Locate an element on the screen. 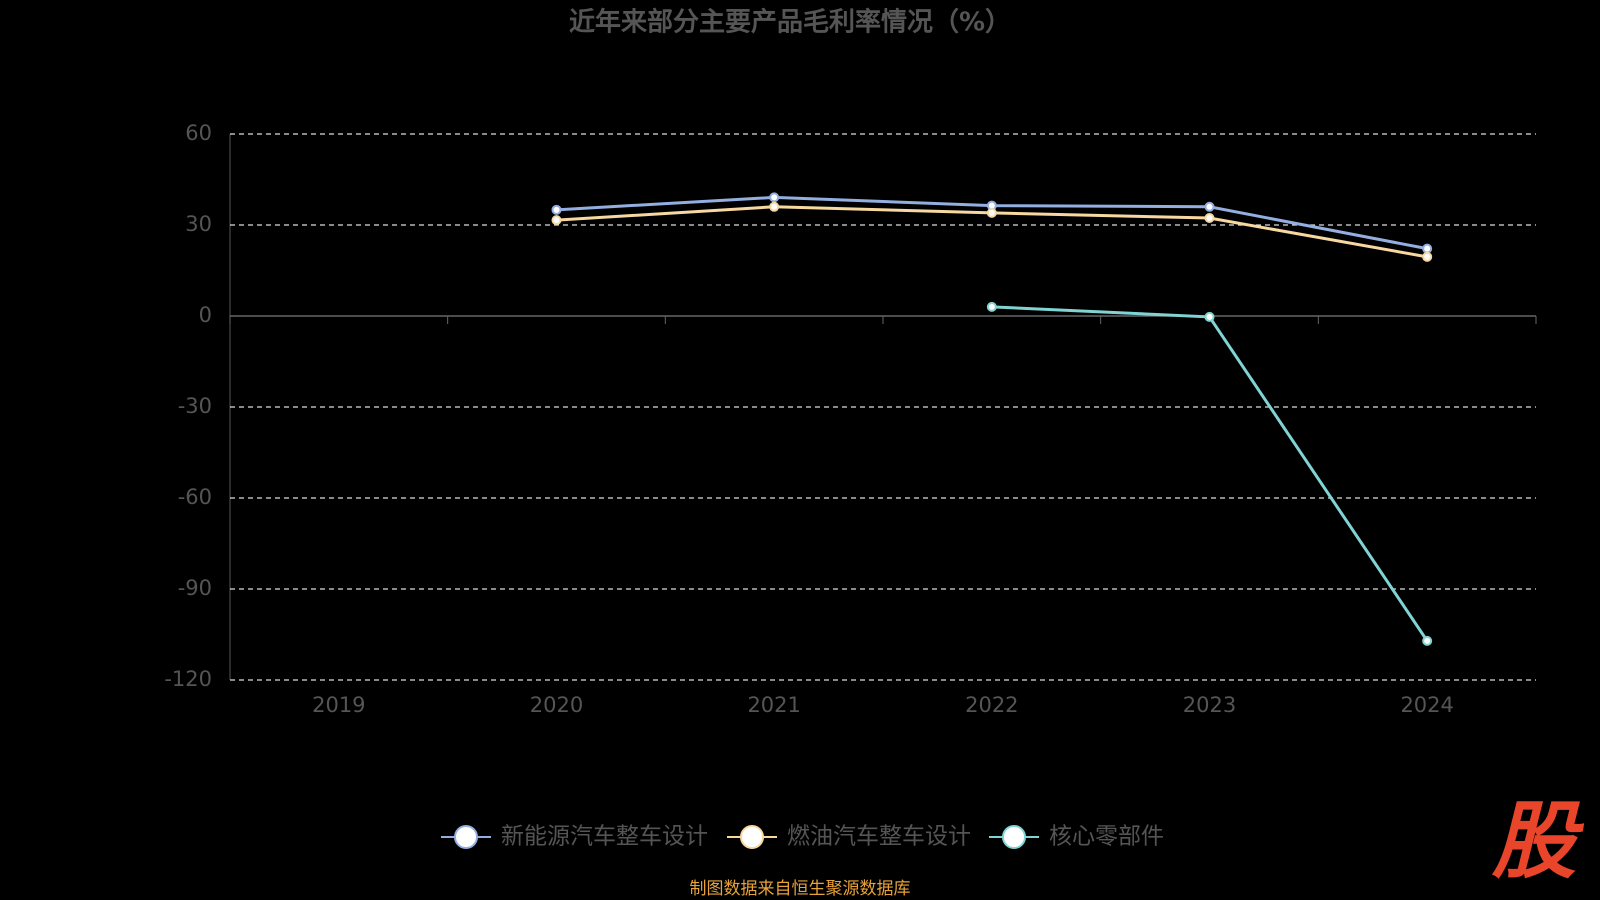 Image resolution: width=1600 pixels, height=900 pixels. x-tick-label: 2019 is located at coordinates (338, 705).